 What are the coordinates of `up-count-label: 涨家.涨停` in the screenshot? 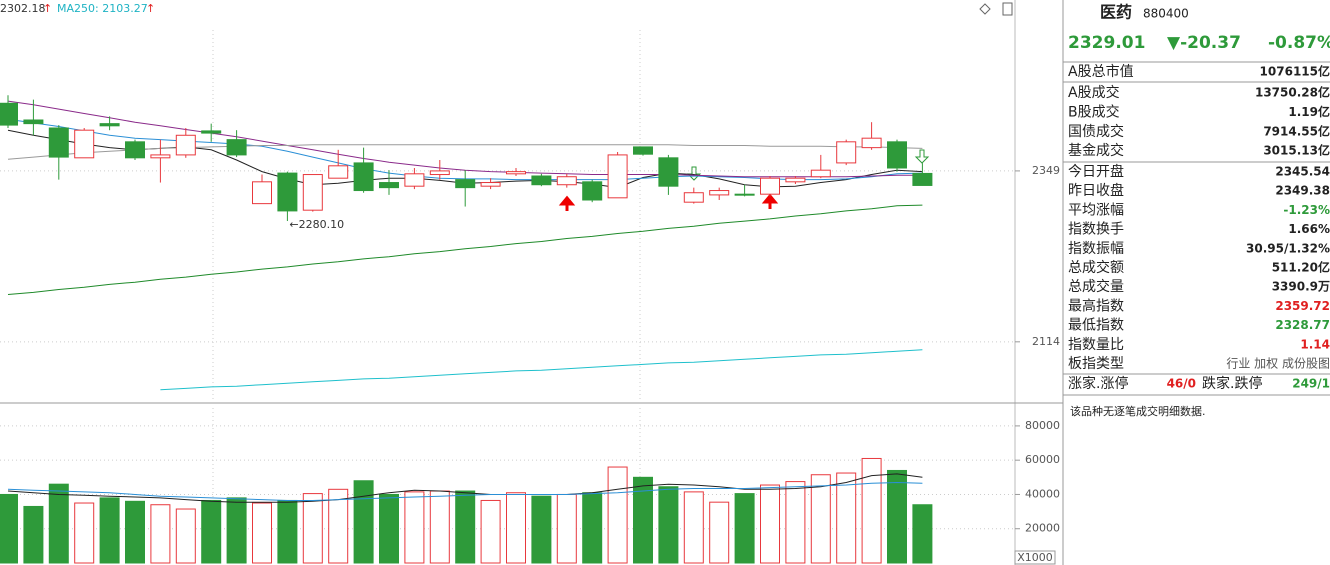 It's located at (1098, 383).